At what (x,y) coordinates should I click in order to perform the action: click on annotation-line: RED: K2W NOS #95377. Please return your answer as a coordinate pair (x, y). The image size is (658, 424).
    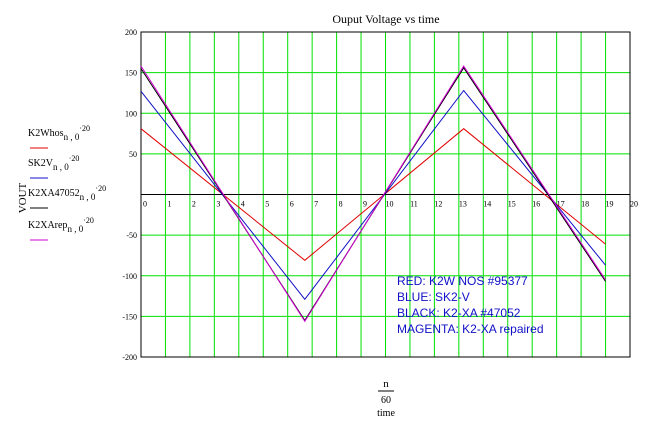
    Looking at the image, I should click on (462, 281).